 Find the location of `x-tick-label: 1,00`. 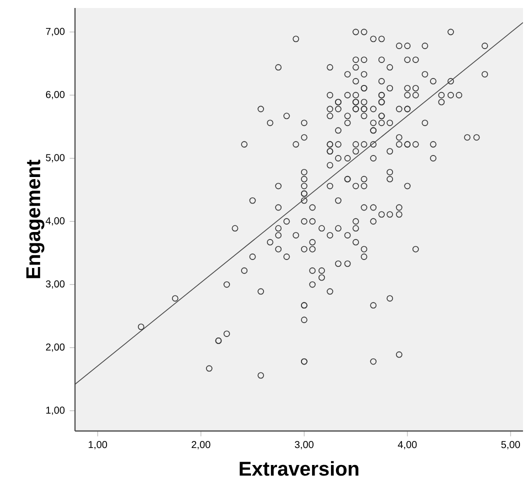

x-tick-label: 1,00 is located at coordinates (98, 445).